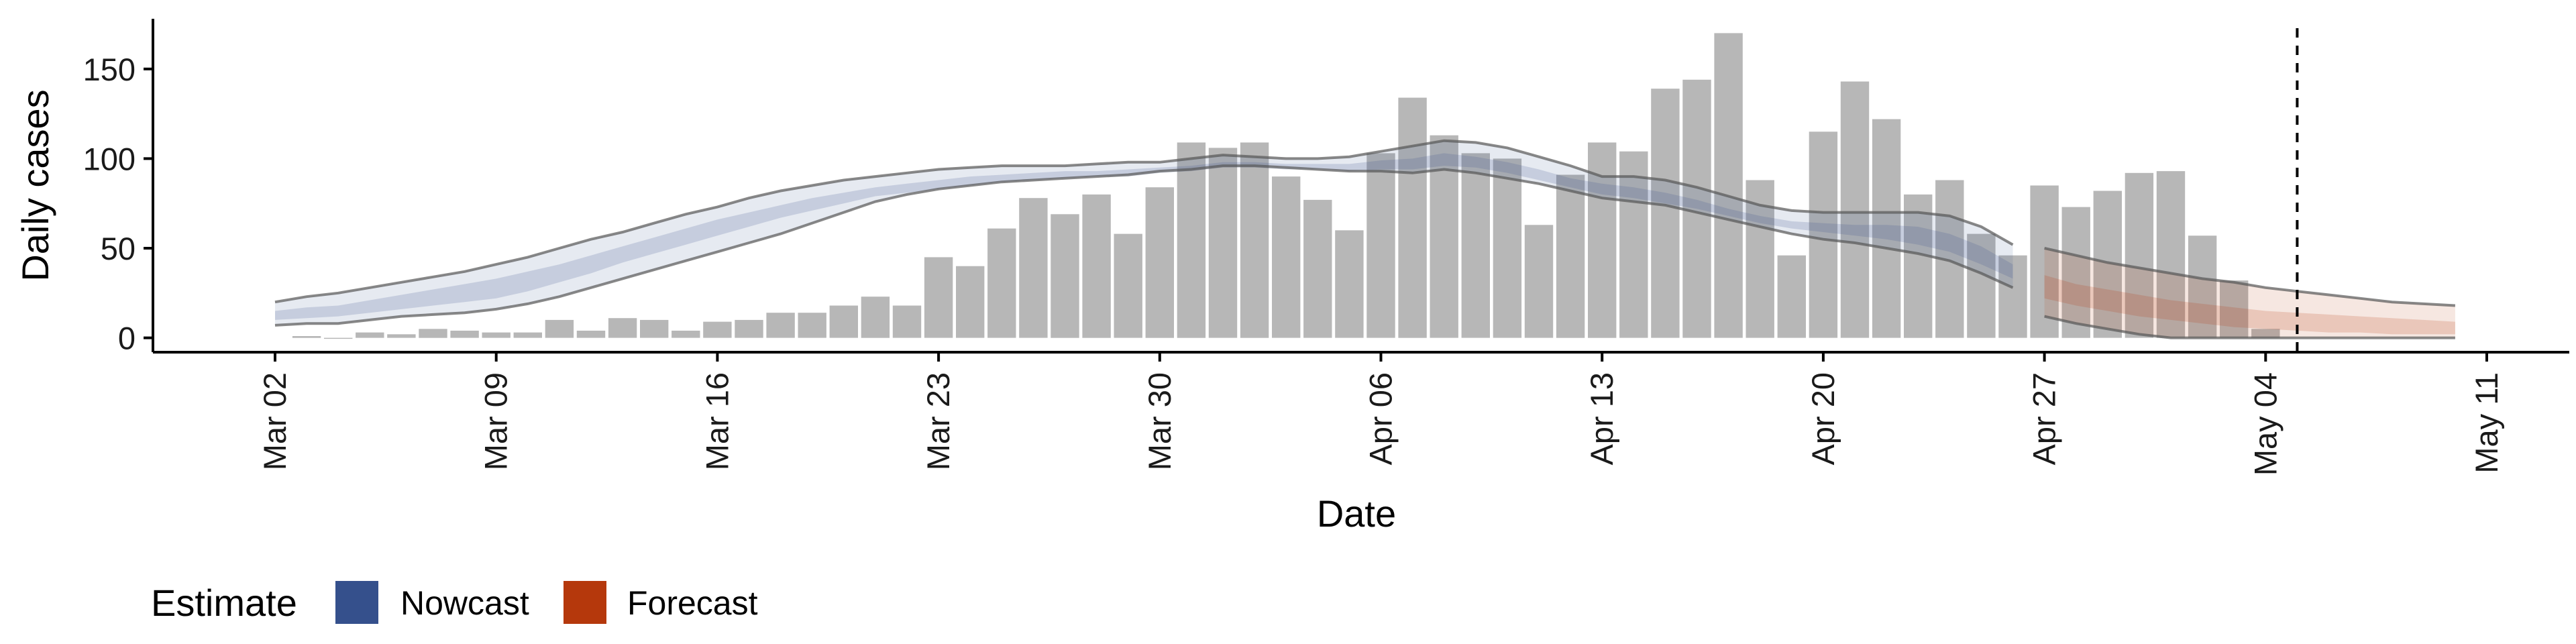 Image resolution: width=2576 pixels, height=644 pixels. I want to click on interval-50-band, so click(2249, 305).